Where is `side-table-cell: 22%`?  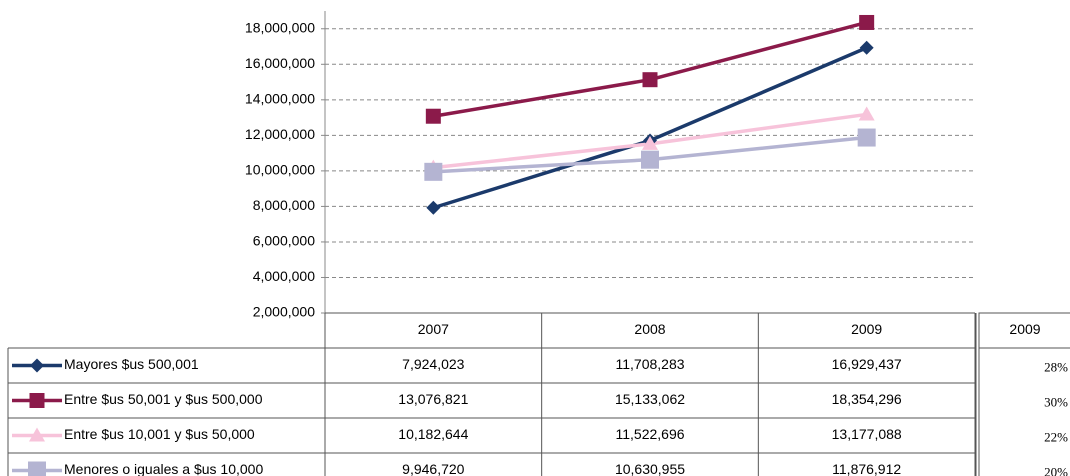 side-table-cell: 22% is located at coordinates (1056, 436).